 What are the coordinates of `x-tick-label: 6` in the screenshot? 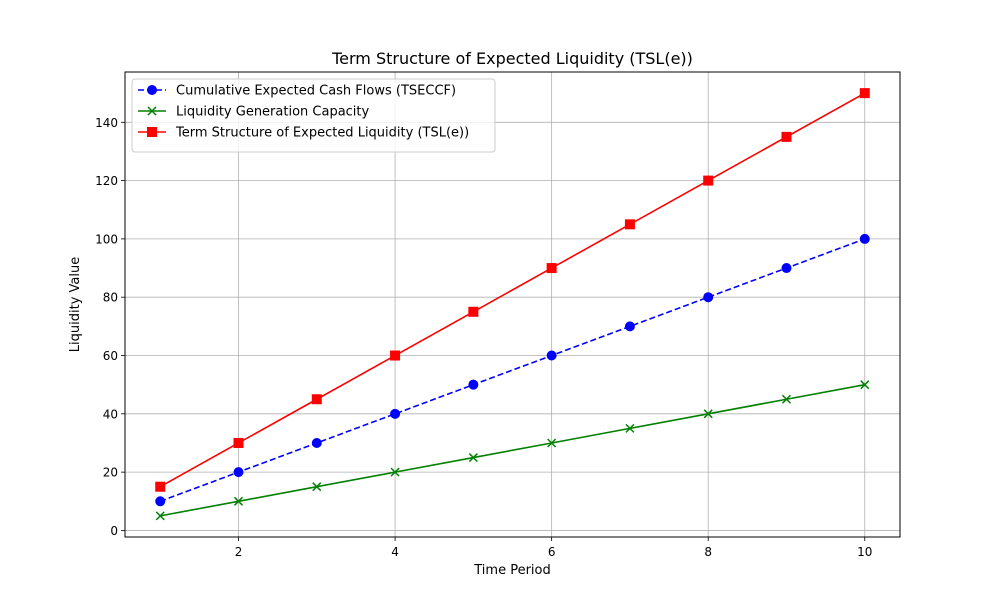 It's located at (552, 552).